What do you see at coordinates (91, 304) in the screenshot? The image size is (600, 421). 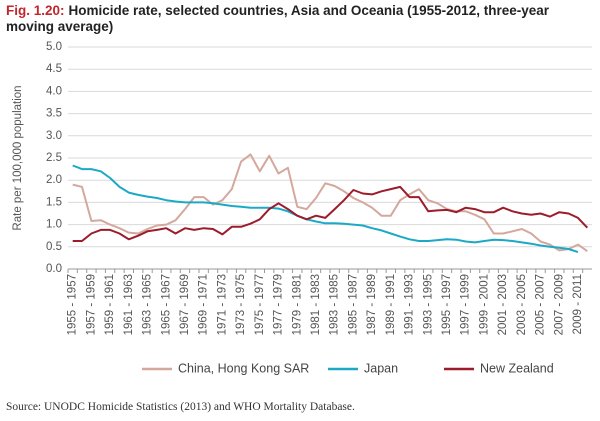 I see `x-tick-label: 1957 - 1959` at bounding box center [91, 304].